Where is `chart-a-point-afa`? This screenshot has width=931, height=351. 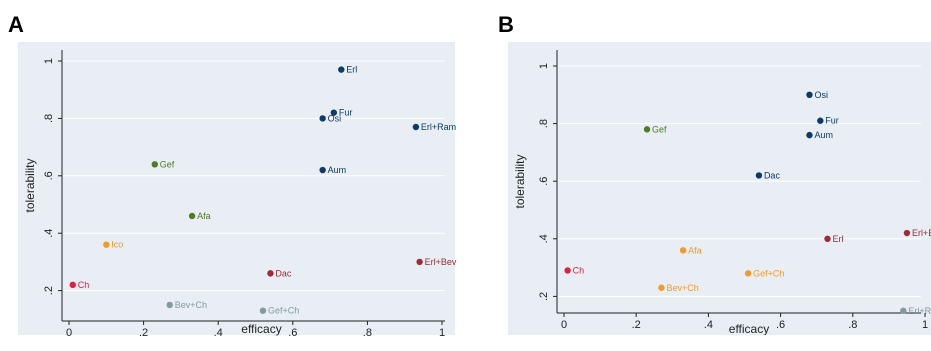 chart-a-point-afa is located at coordinates (192, 216).